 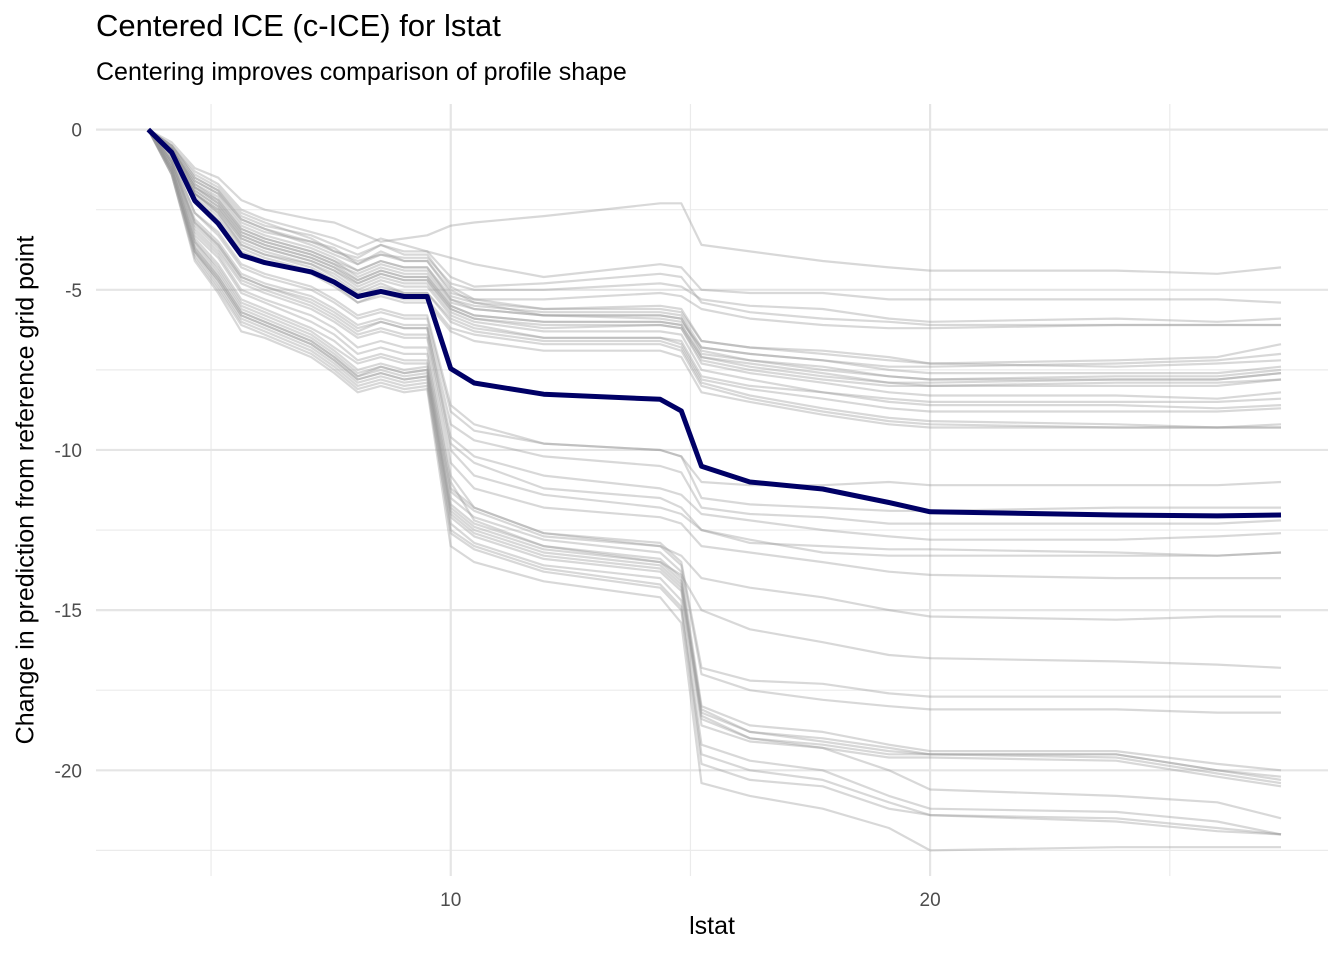 I want to click on y-tick-label: -15, so click(x=68, y=611).